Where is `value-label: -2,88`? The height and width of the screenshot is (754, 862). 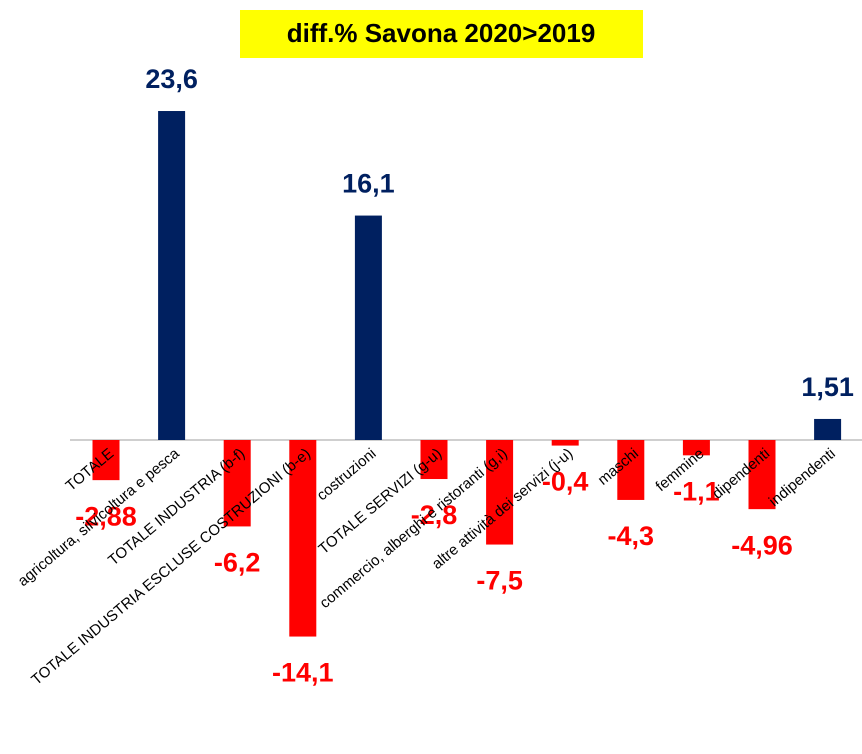 value-label: -2,88 is located at coordinates (106, 516).